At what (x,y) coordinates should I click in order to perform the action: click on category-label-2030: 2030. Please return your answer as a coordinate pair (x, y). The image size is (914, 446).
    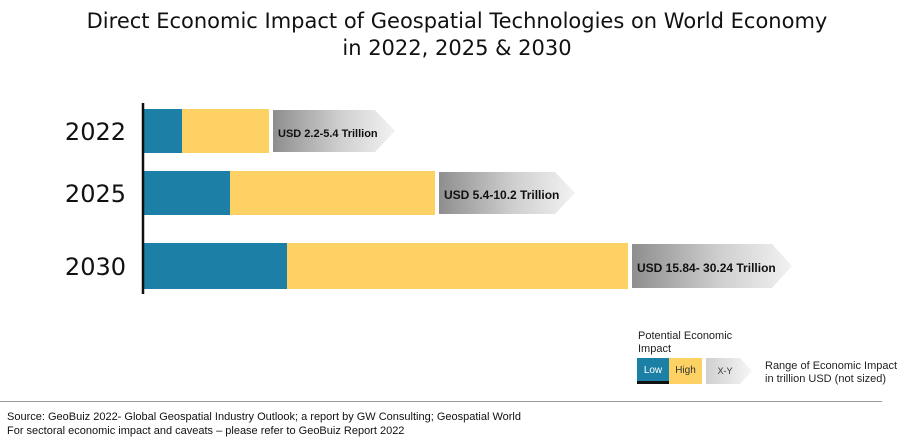
    Looking at the image, I should click on (95, 267).